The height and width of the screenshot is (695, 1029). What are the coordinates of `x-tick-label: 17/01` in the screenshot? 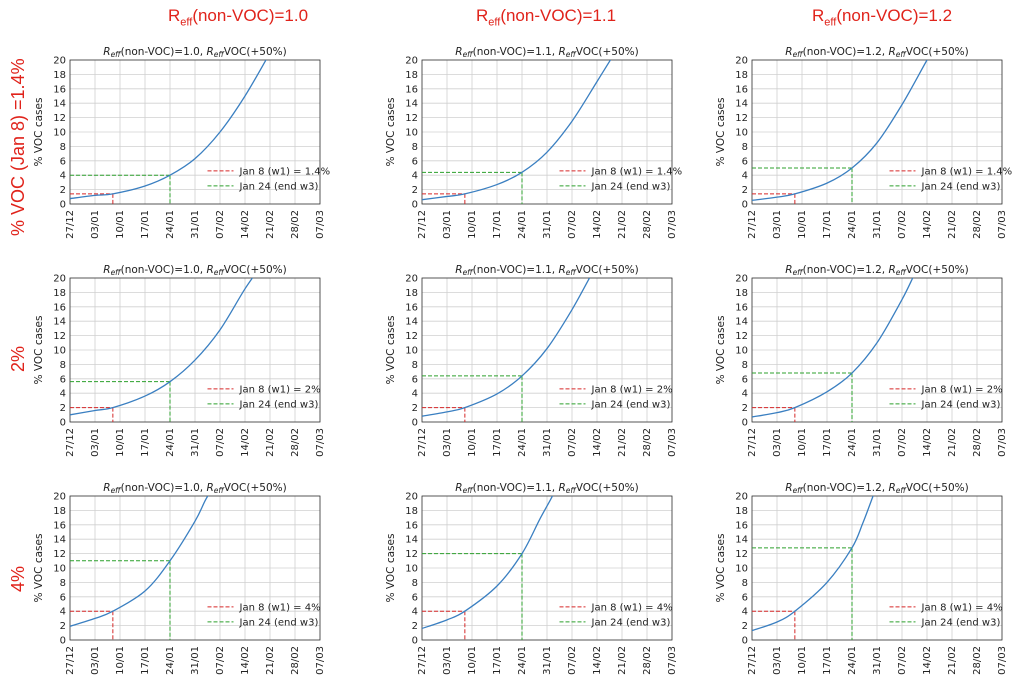 It's located at (145, 224).